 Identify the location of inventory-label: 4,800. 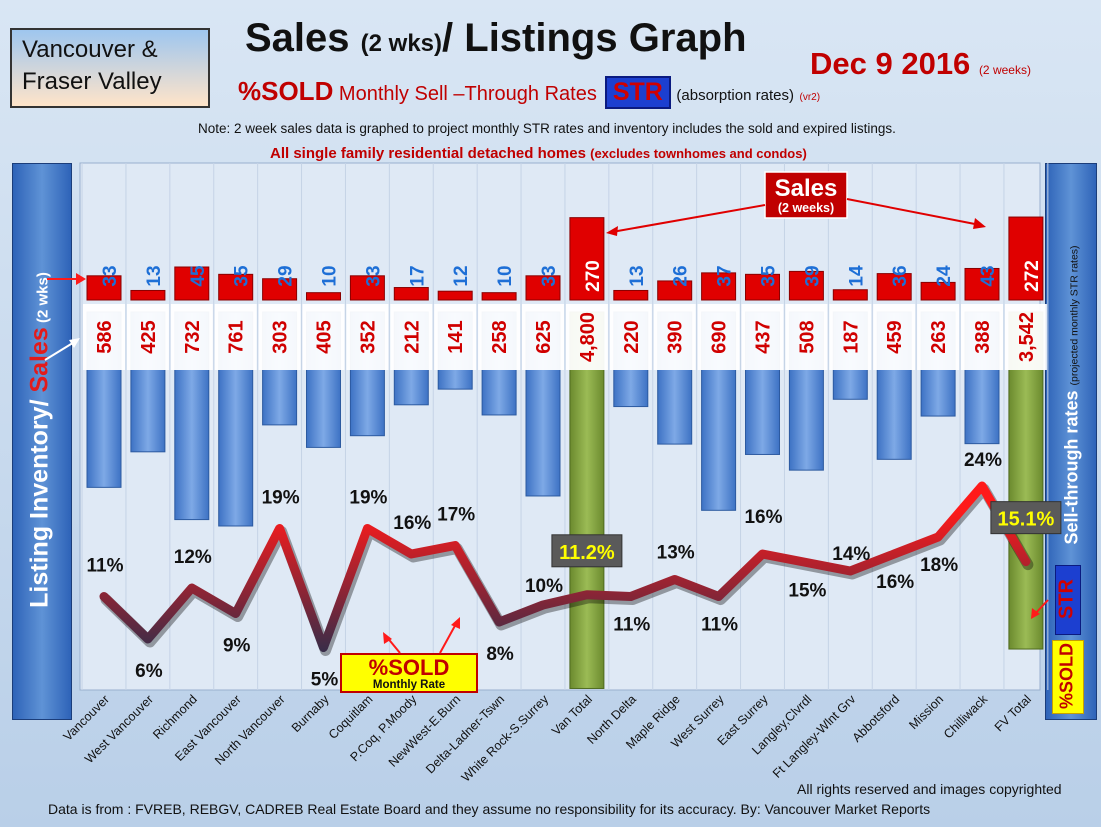
(588, 337).